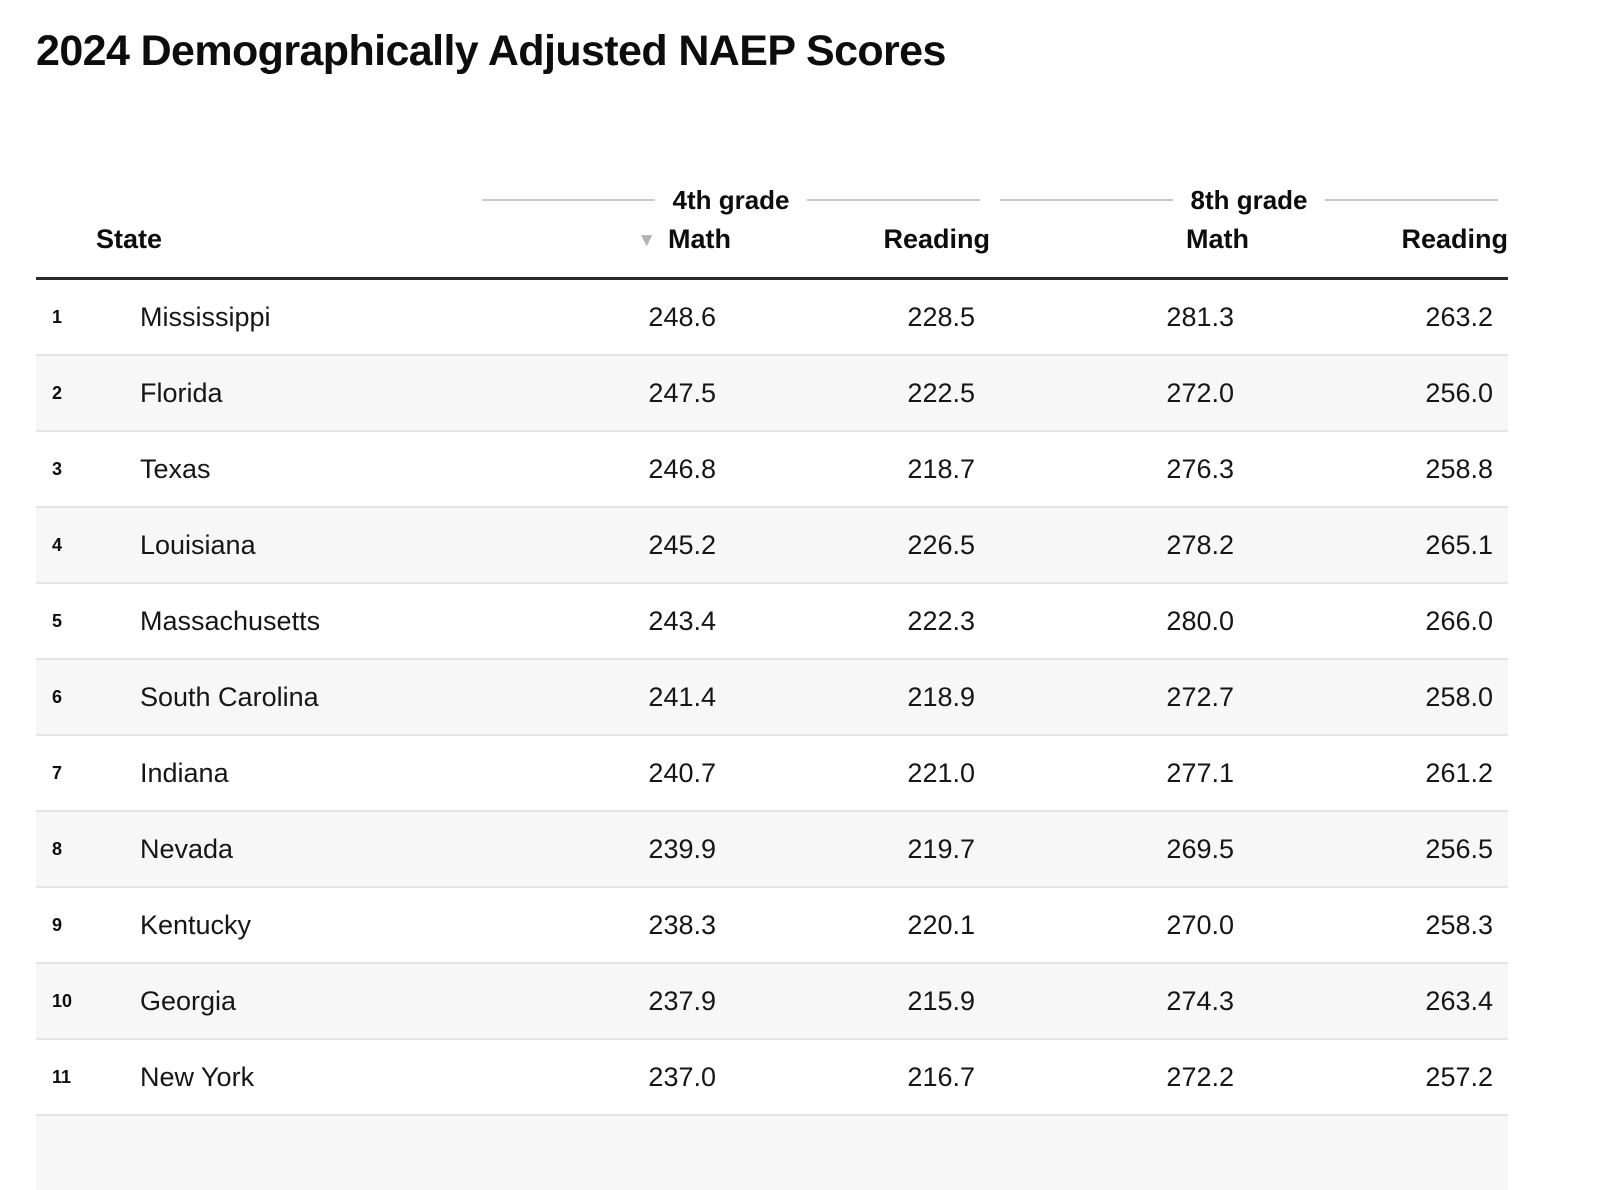  I want to click on reading-4th-column-header: Reading, so click(860, 252).